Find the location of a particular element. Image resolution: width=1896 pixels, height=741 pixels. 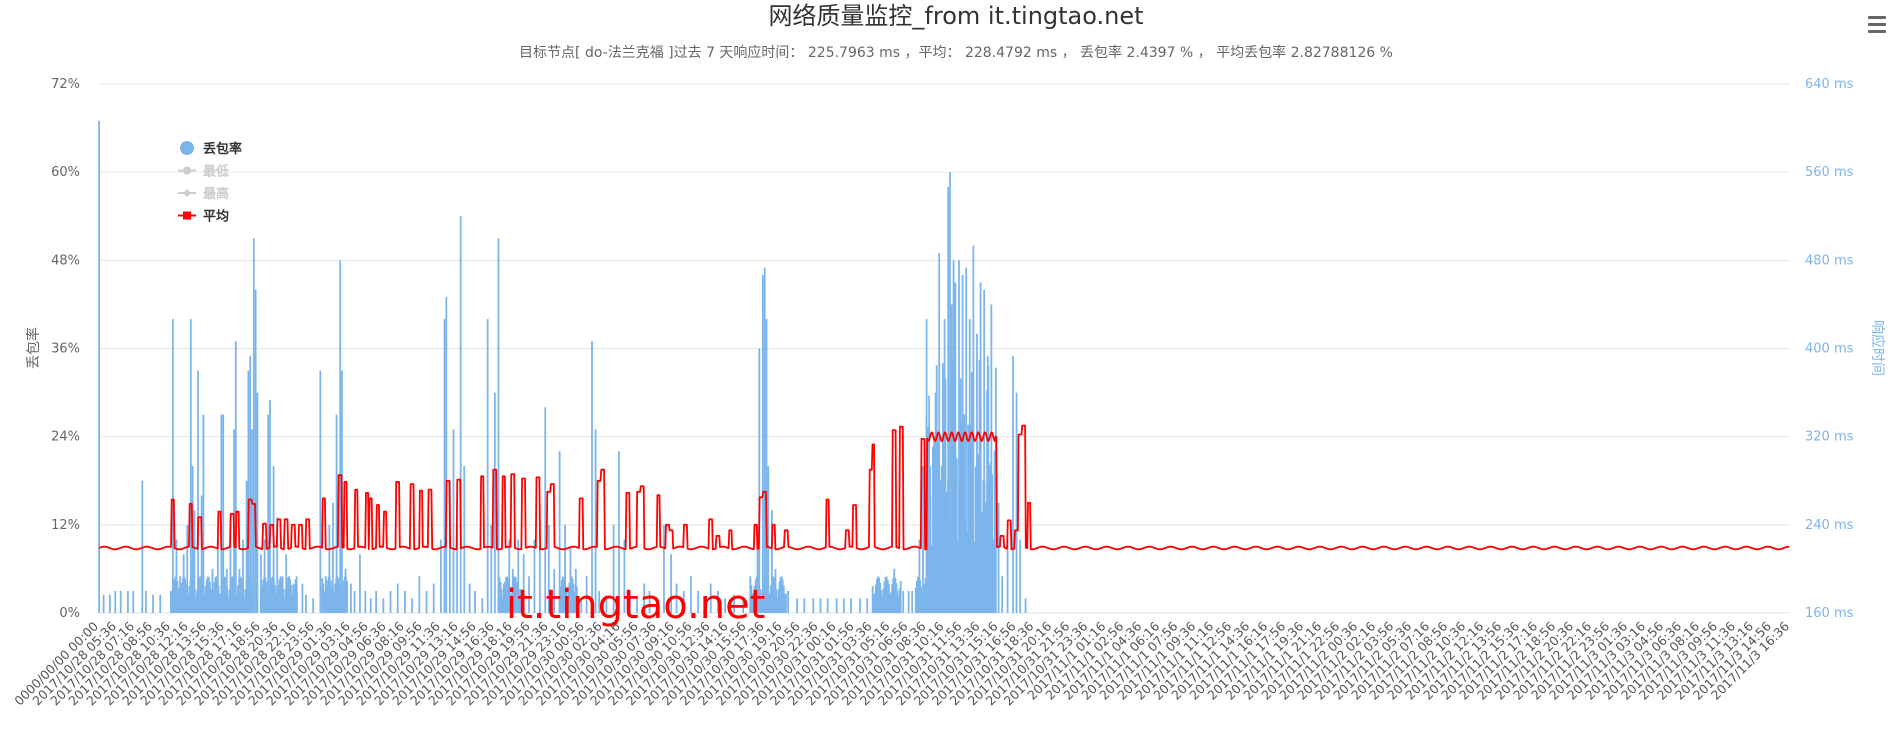

y-right-tick-label: 560 ms is located at coordinates (1829, 172).